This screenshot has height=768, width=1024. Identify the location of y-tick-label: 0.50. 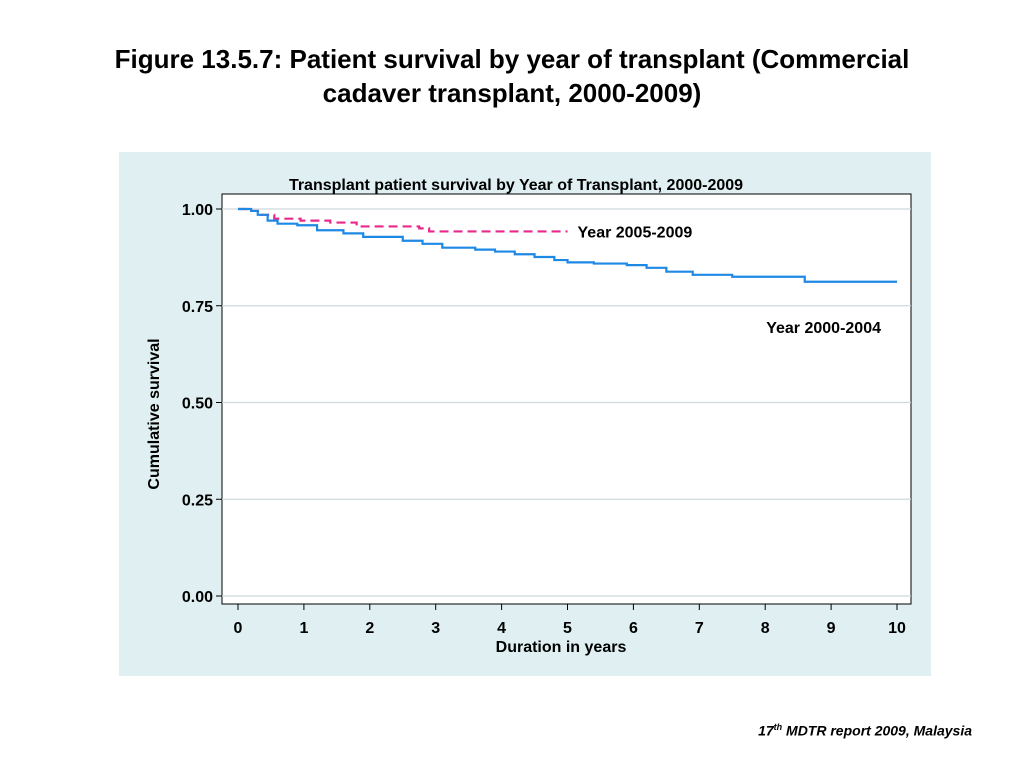
(197, 404).